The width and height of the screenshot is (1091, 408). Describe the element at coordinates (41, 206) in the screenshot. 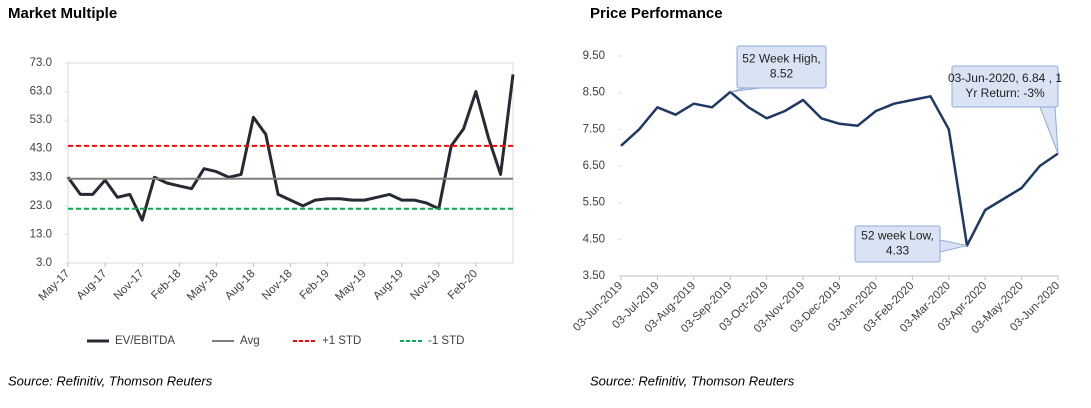

I see `y-tick-label: 23.0` at that location.